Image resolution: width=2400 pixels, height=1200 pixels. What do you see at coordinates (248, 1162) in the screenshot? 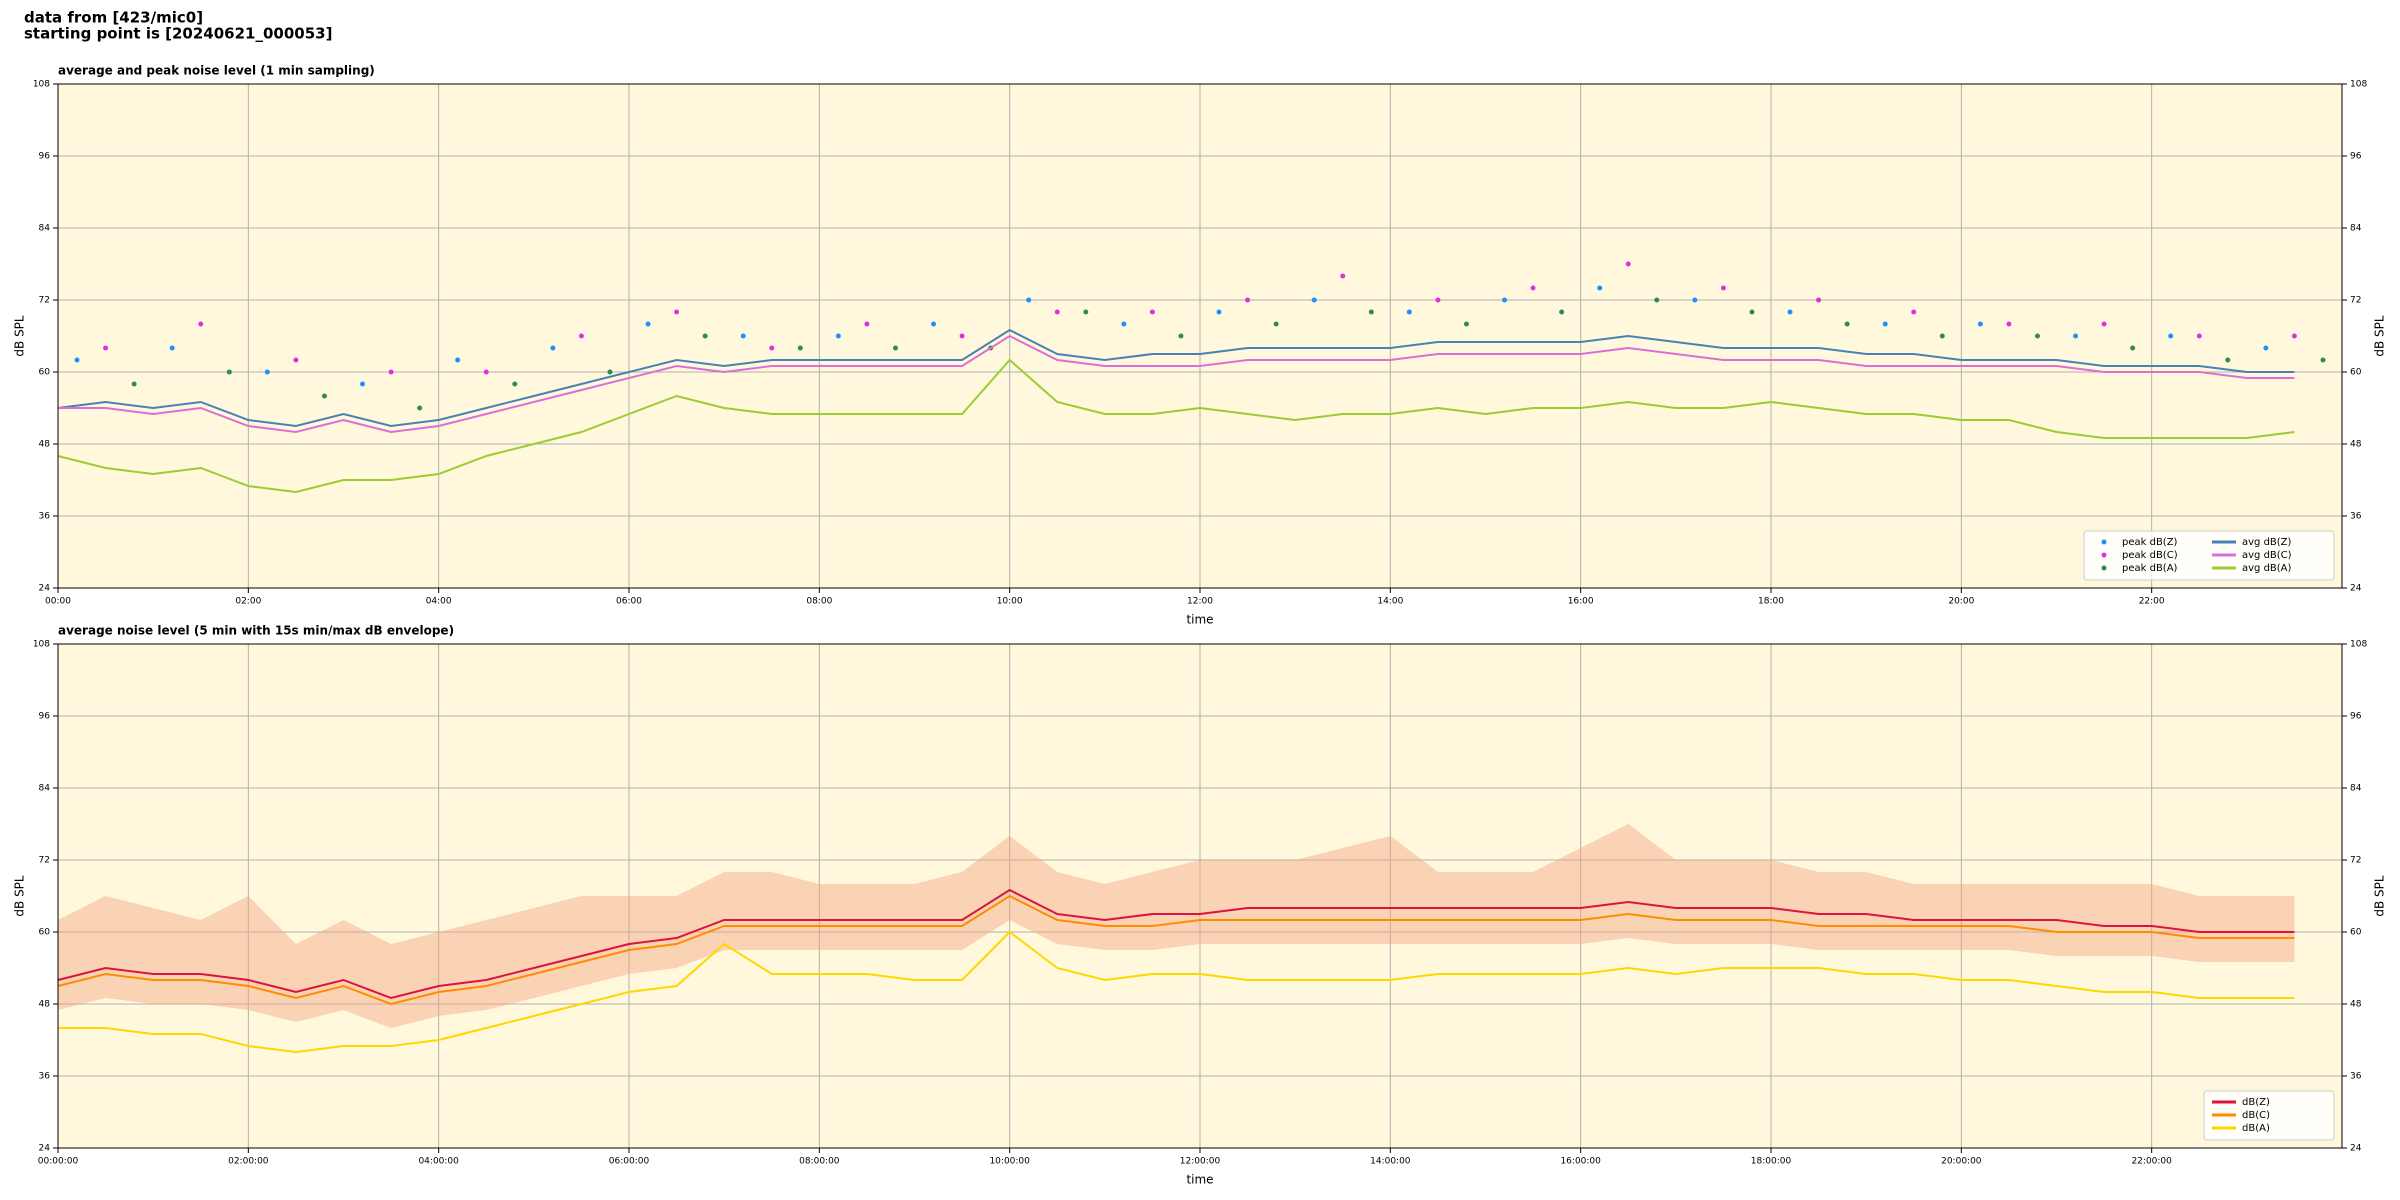
I see `x-tick-label: 02:00:00` at bounding box center [248, 1162].